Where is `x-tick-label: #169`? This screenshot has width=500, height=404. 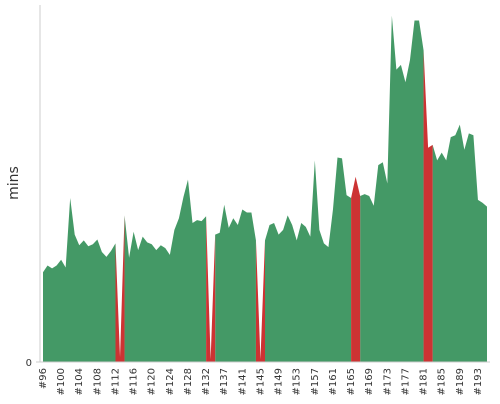 x-tick-label: #169 is located at coordinates (369, 381).